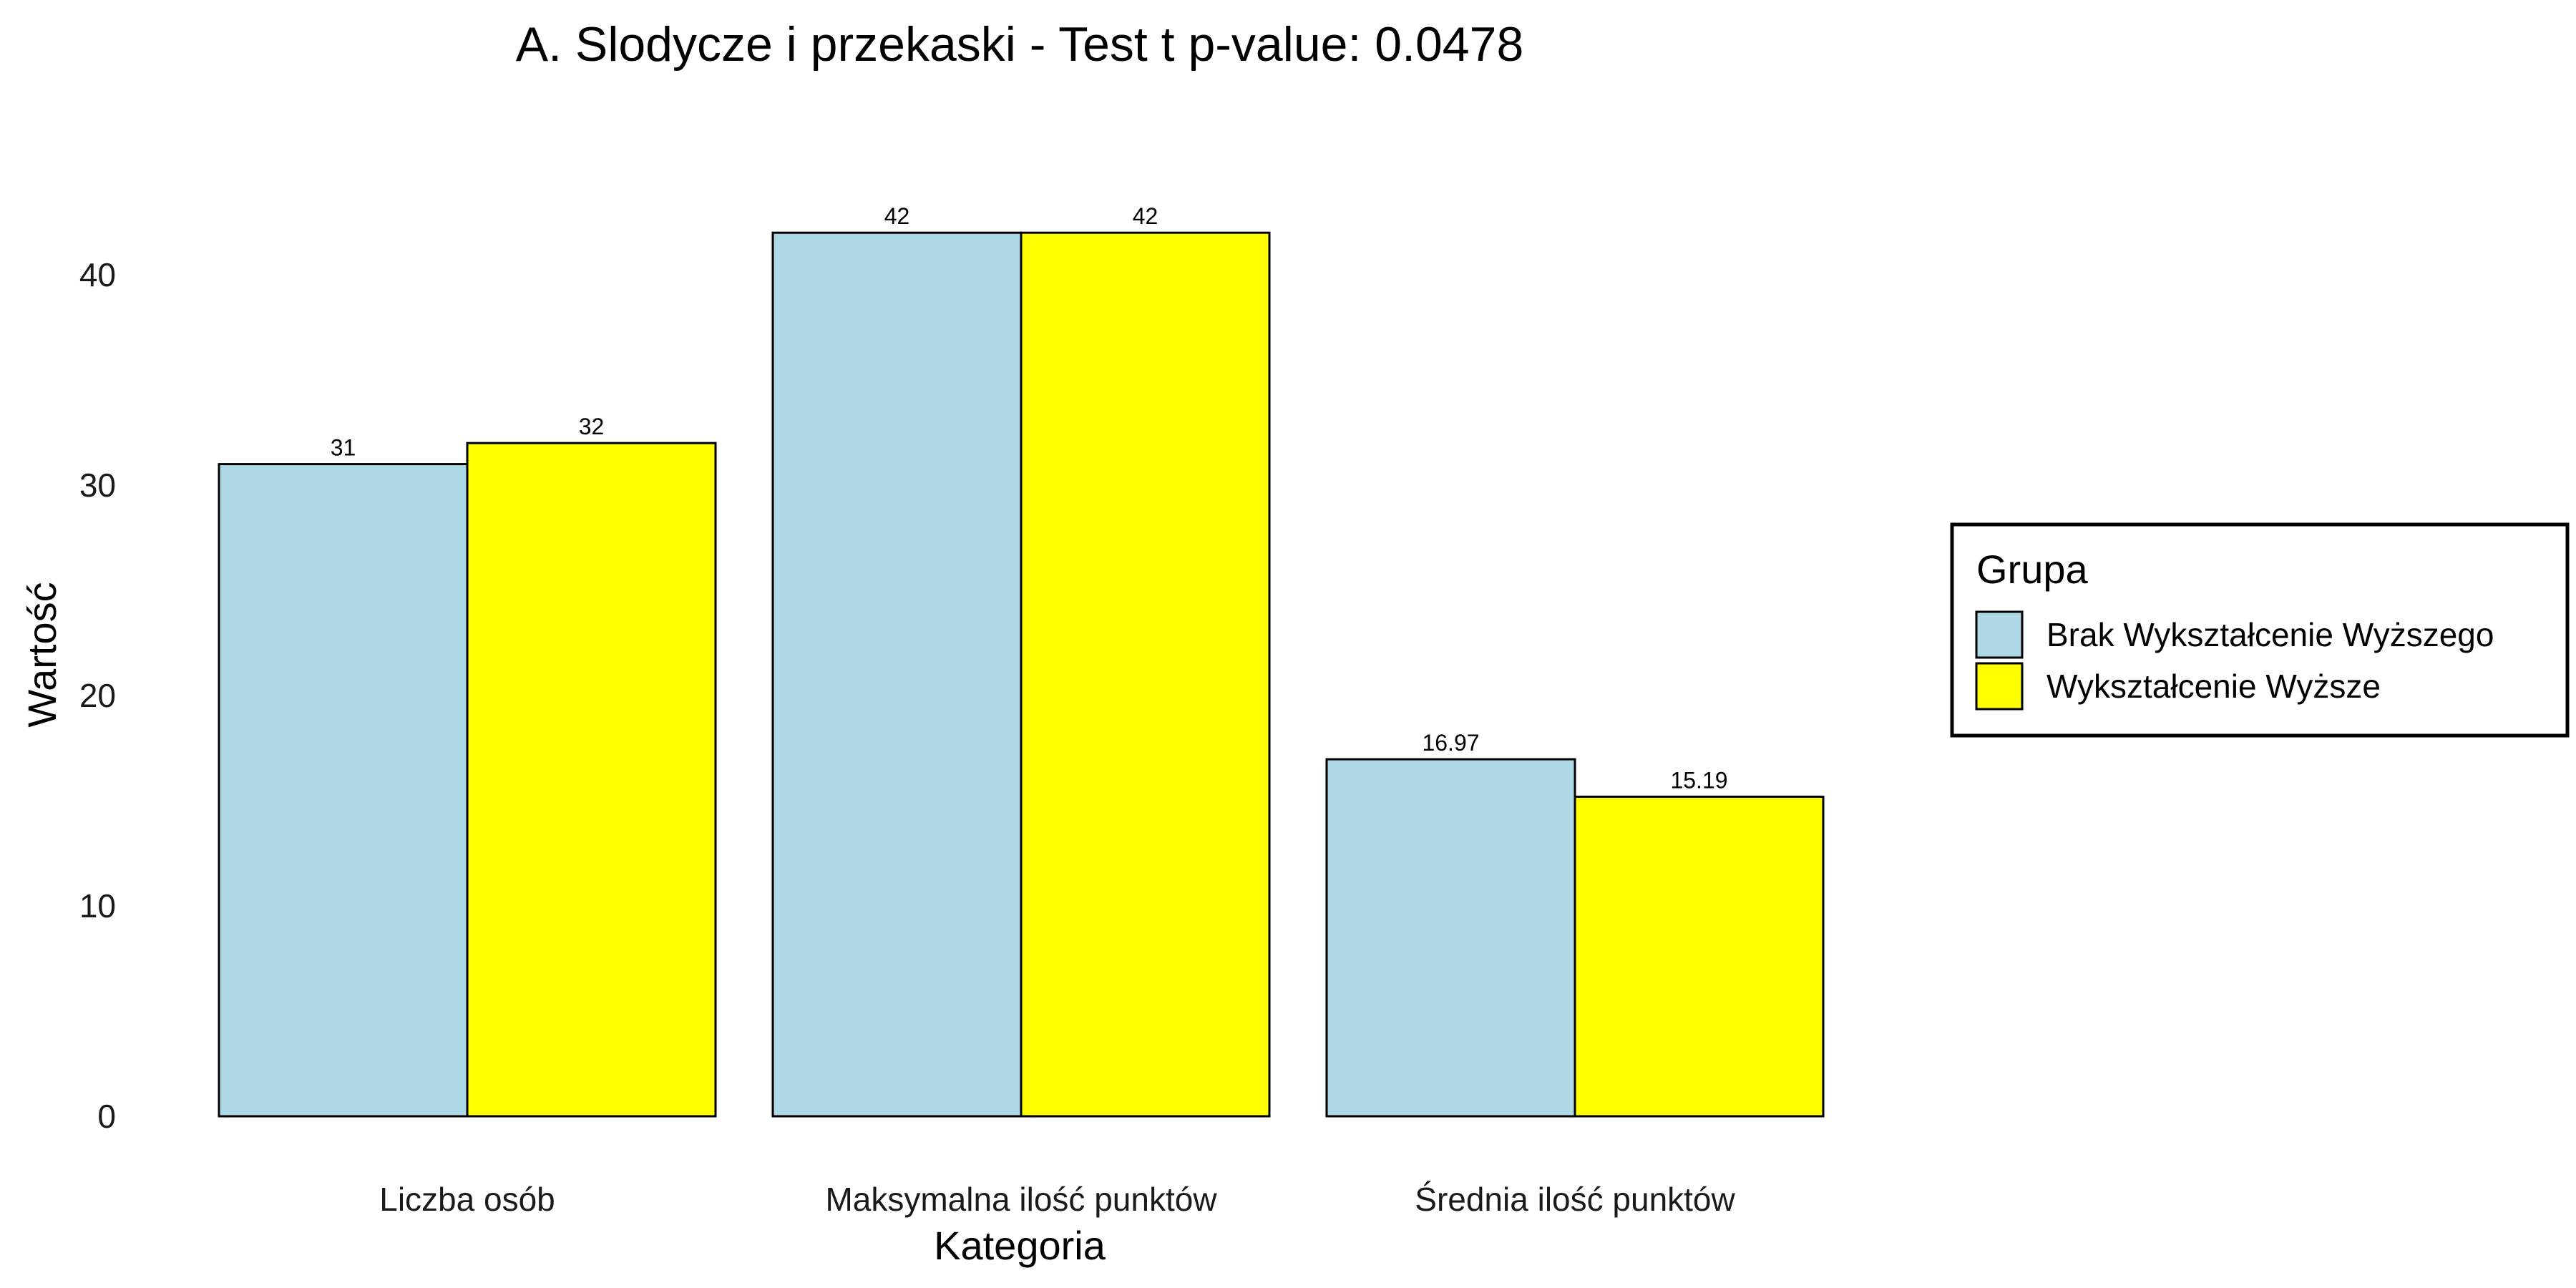  Describe the element at coordinates (106, 1116) in the screenshot. I see `y-tick-label: 0` at that location.